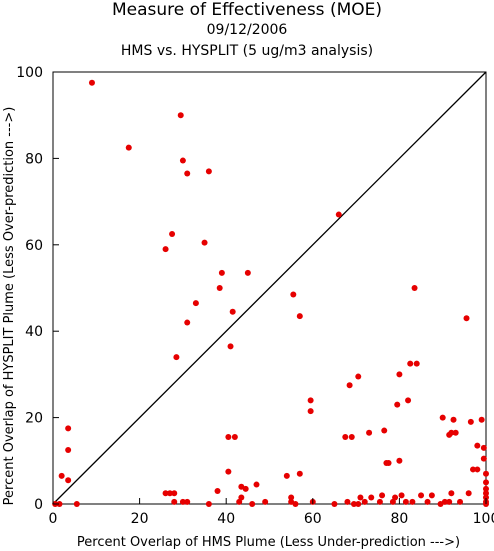 The height and width of the screenshot is (551, 494). What do you see at coordinates (29, 73) in the screenshot?
I see `y-tick-label: 100` at bounding box center [29, 73].